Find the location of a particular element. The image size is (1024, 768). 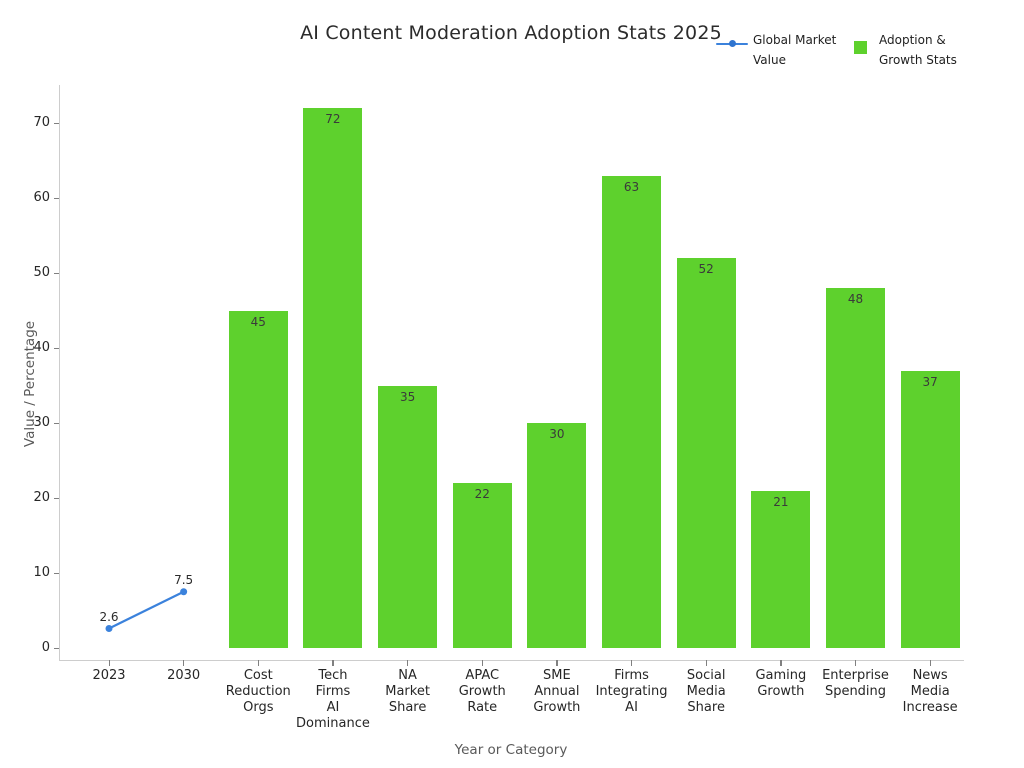

line-marker-dot-icon is located at coordinates (732, 44).